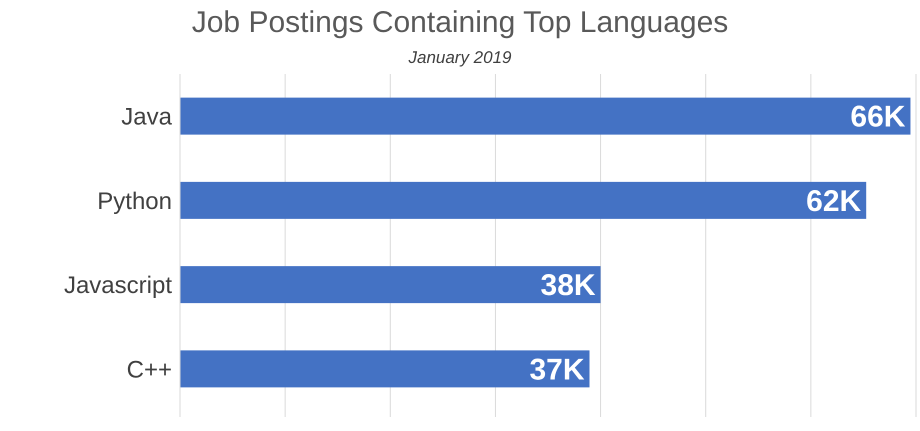 The image size is (920, 431). Describe the element at coordinates (134, 201) in the screenshot. I see `y-tick-label: Python` at that location.